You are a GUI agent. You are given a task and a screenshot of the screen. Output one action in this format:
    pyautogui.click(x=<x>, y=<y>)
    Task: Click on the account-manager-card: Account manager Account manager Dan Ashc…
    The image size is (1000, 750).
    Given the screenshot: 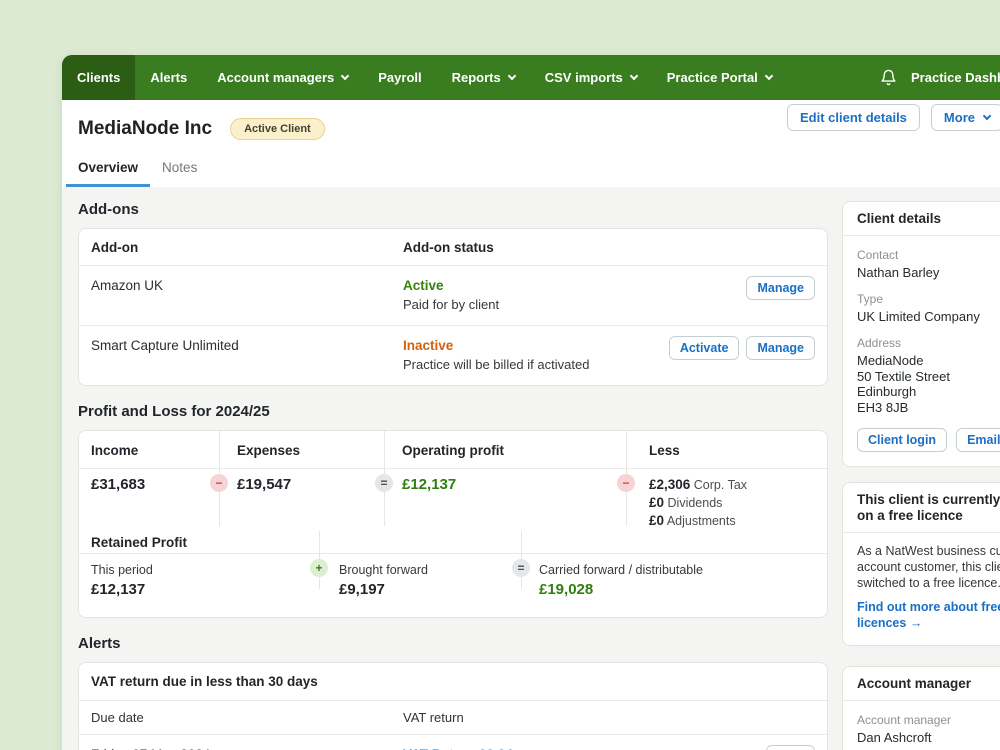 What is the action you would take?
    pyautogui.click(x=921, y=708)
    